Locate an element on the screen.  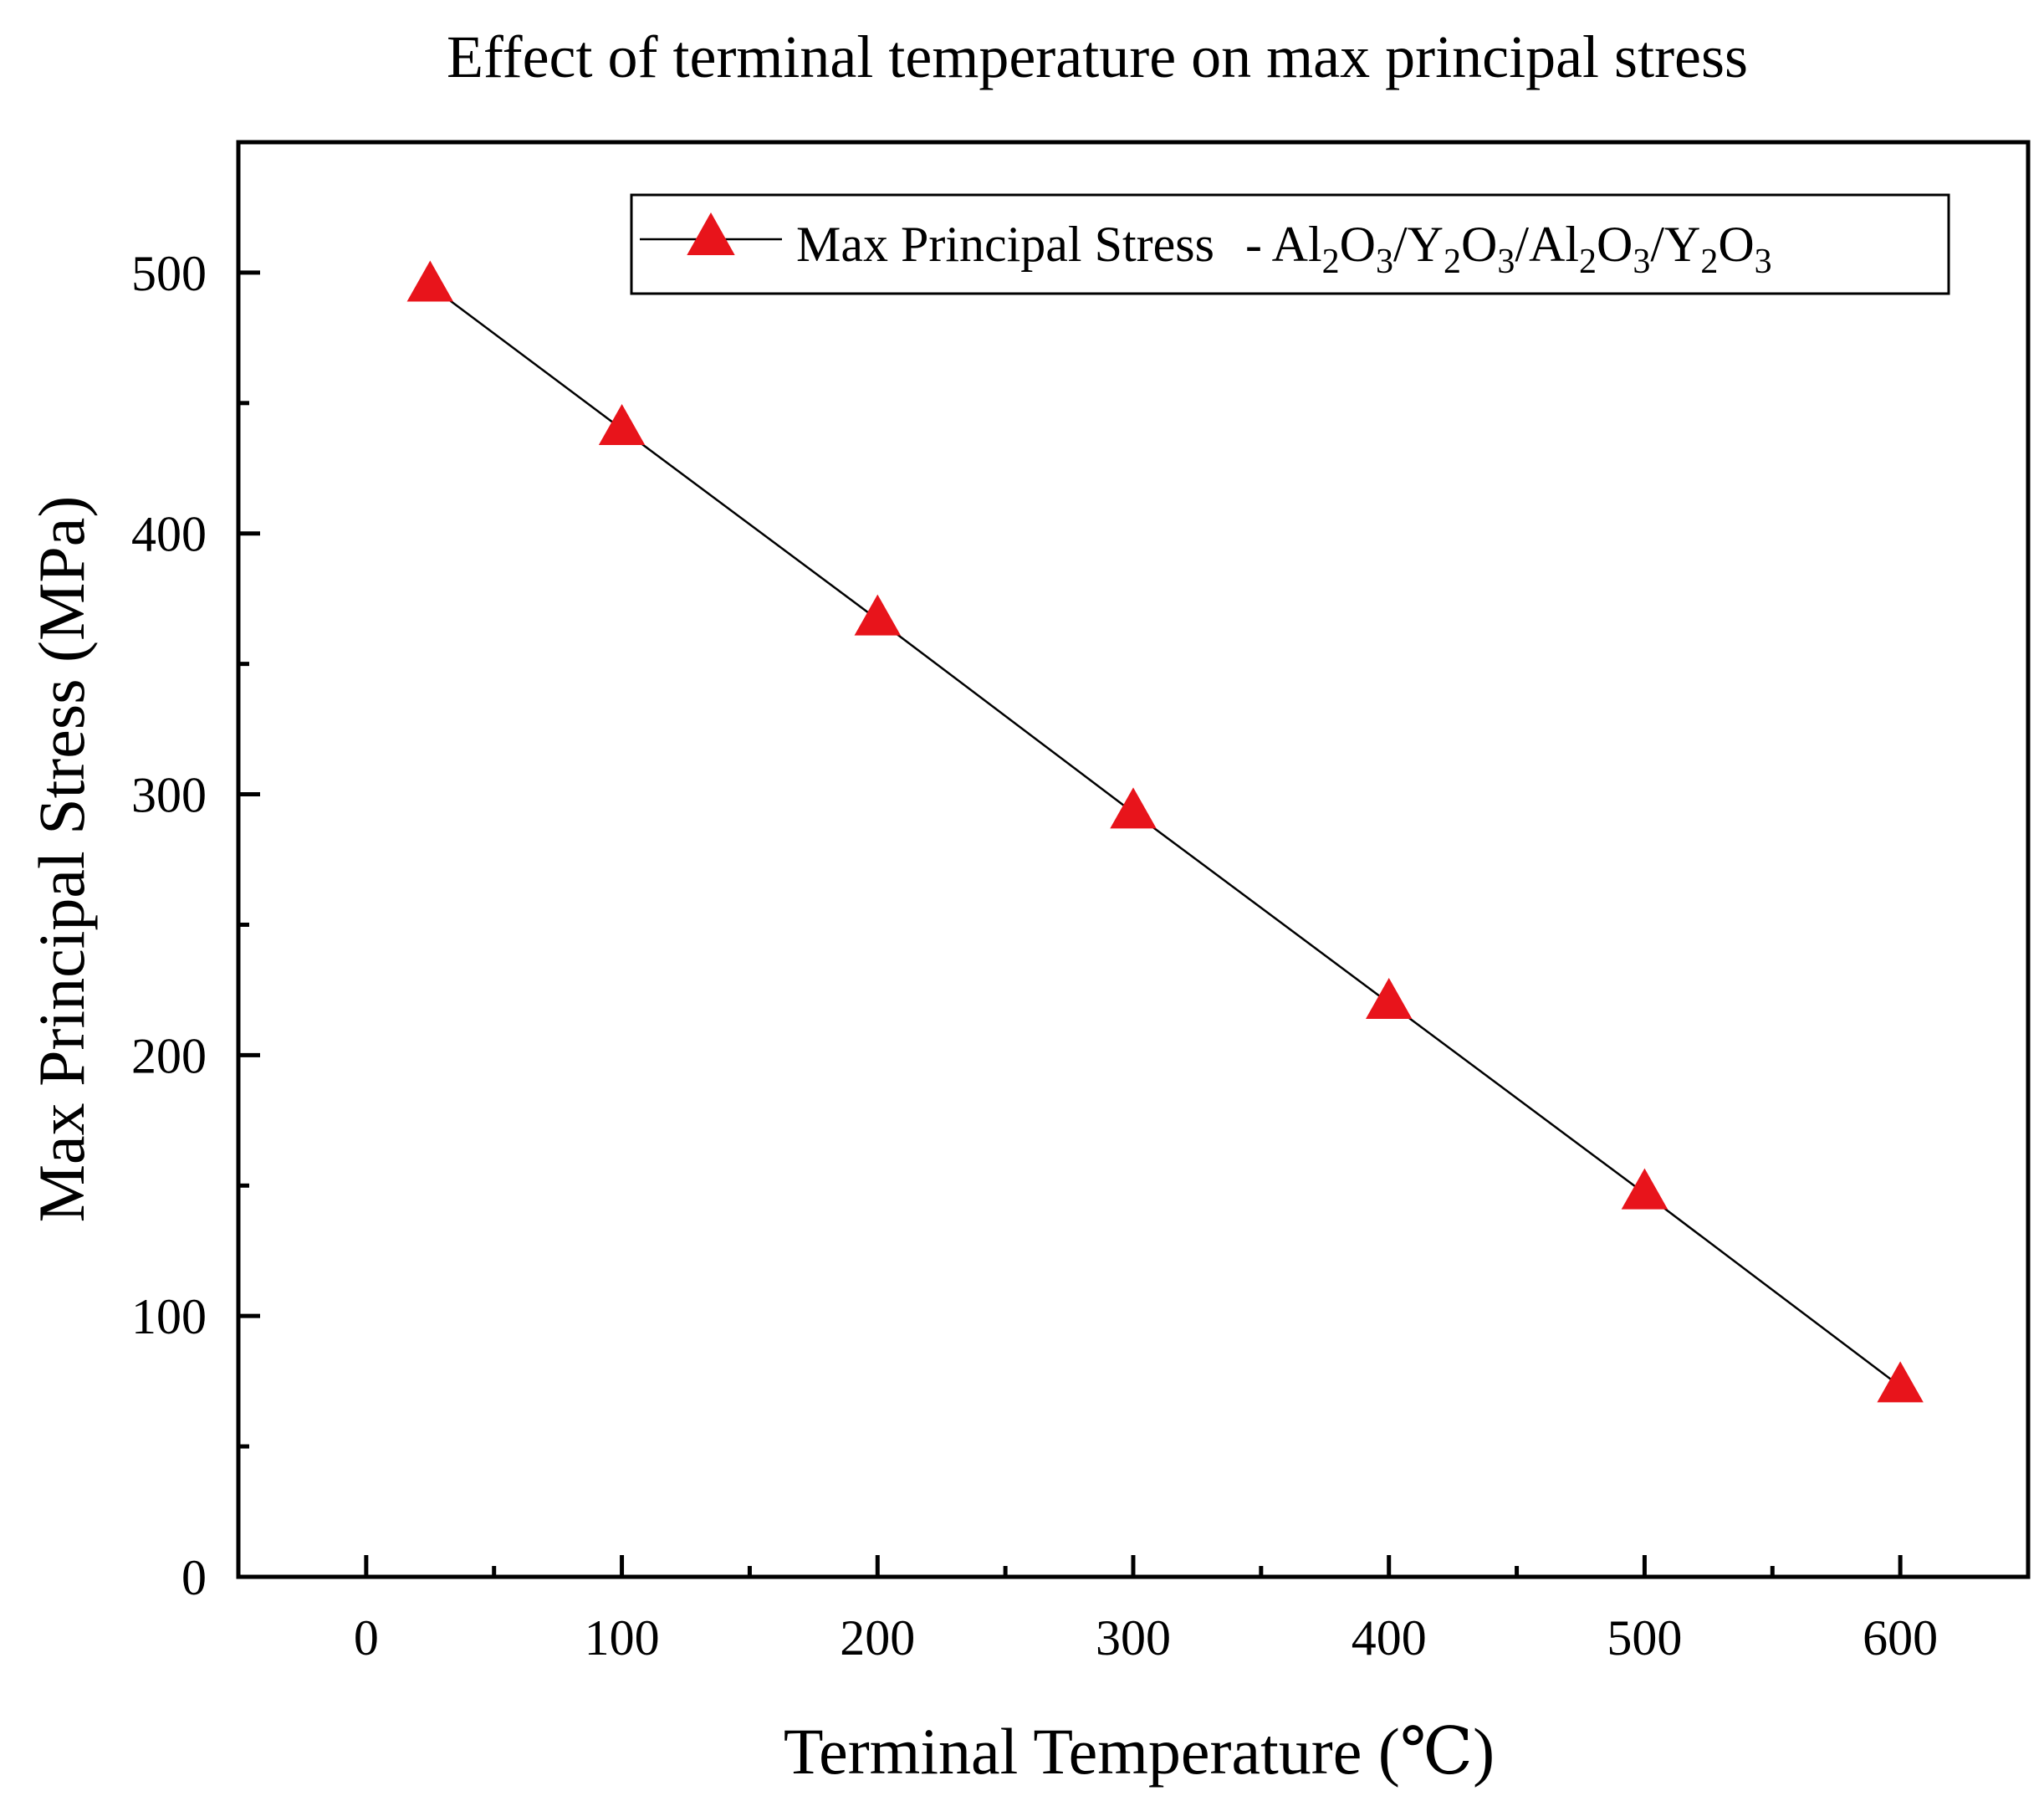
legend-box is located at coordinates (1290, 244).